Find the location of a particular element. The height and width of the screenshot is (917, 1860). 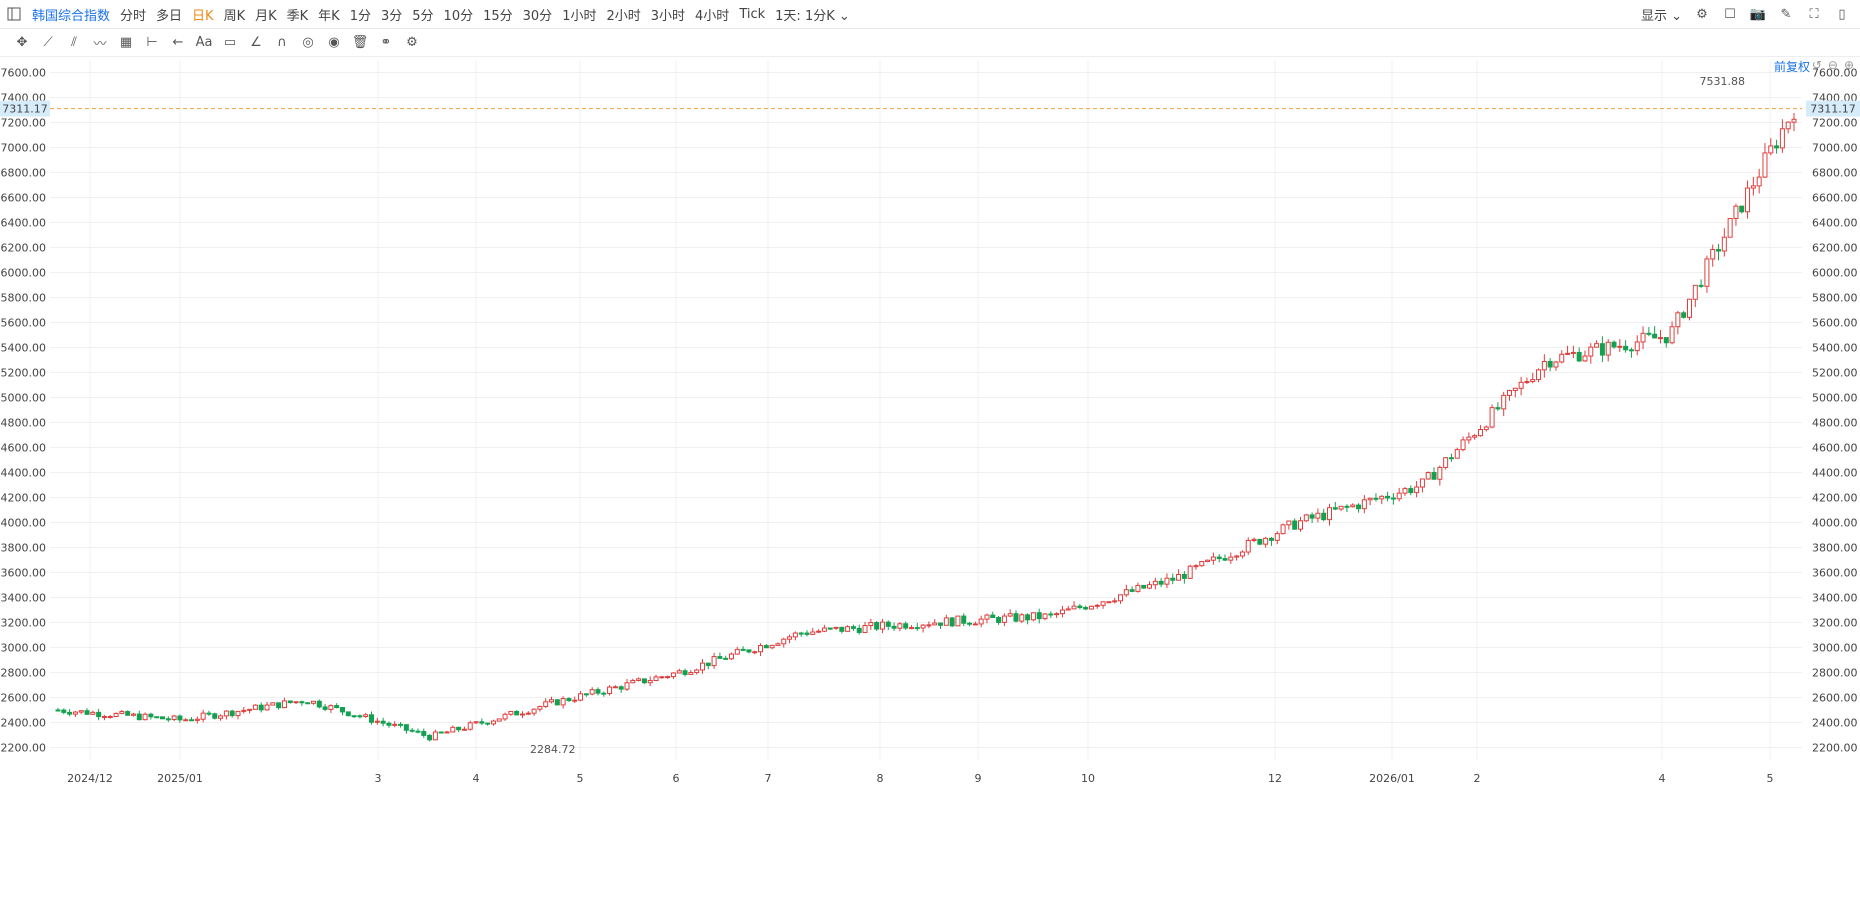

move-icon: ✥ is located at coordinates (22, 42).